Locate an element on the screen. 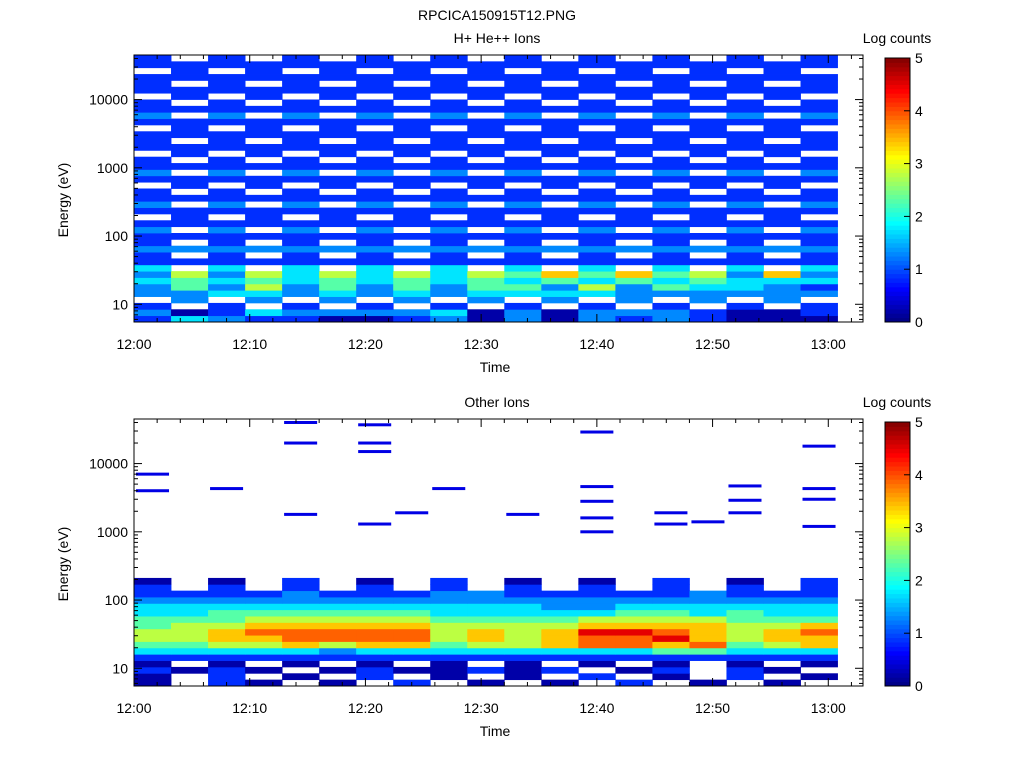 Image resolution: width=1024 pixels, height=768 pixels. colorbar-tick-label: 3 is located at coordinates (919, 164).